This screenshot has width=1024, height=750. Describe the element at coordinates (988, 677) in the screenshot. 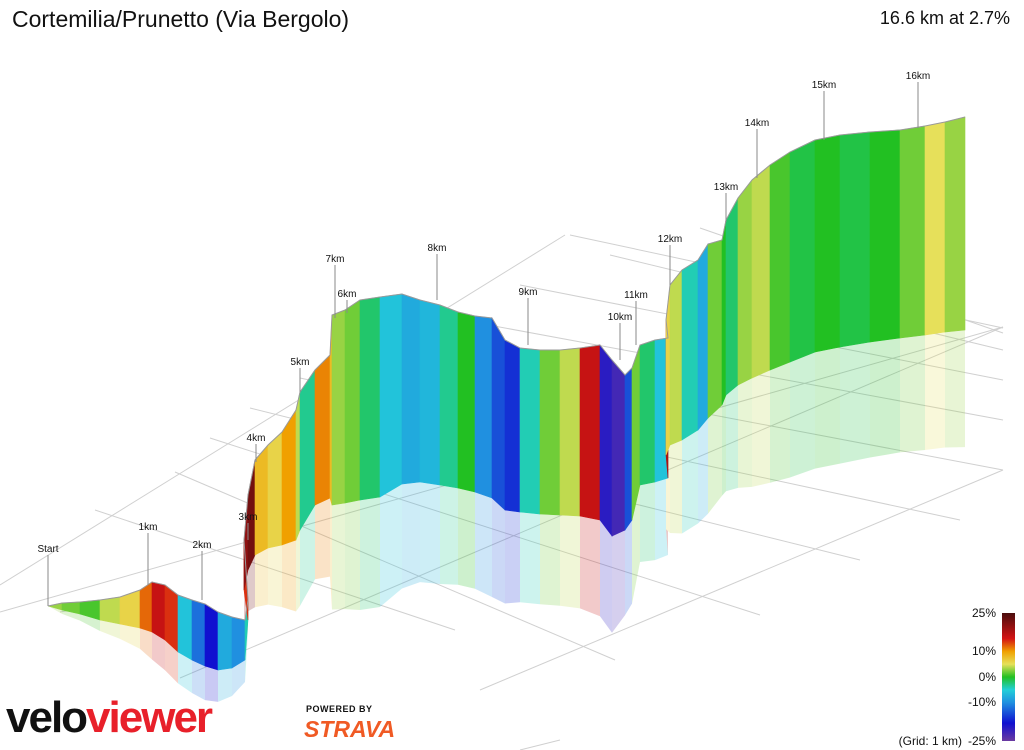

I see `legend-label-0: 0%` at that location.